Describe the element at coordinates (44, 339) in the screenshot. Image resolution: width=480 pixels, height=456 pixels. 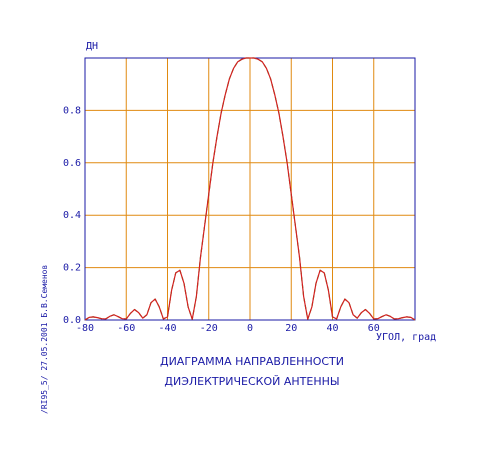
I see `author-date-note: /RI95_5/ 27.05.2001 Б.В.Семенов` at that location.